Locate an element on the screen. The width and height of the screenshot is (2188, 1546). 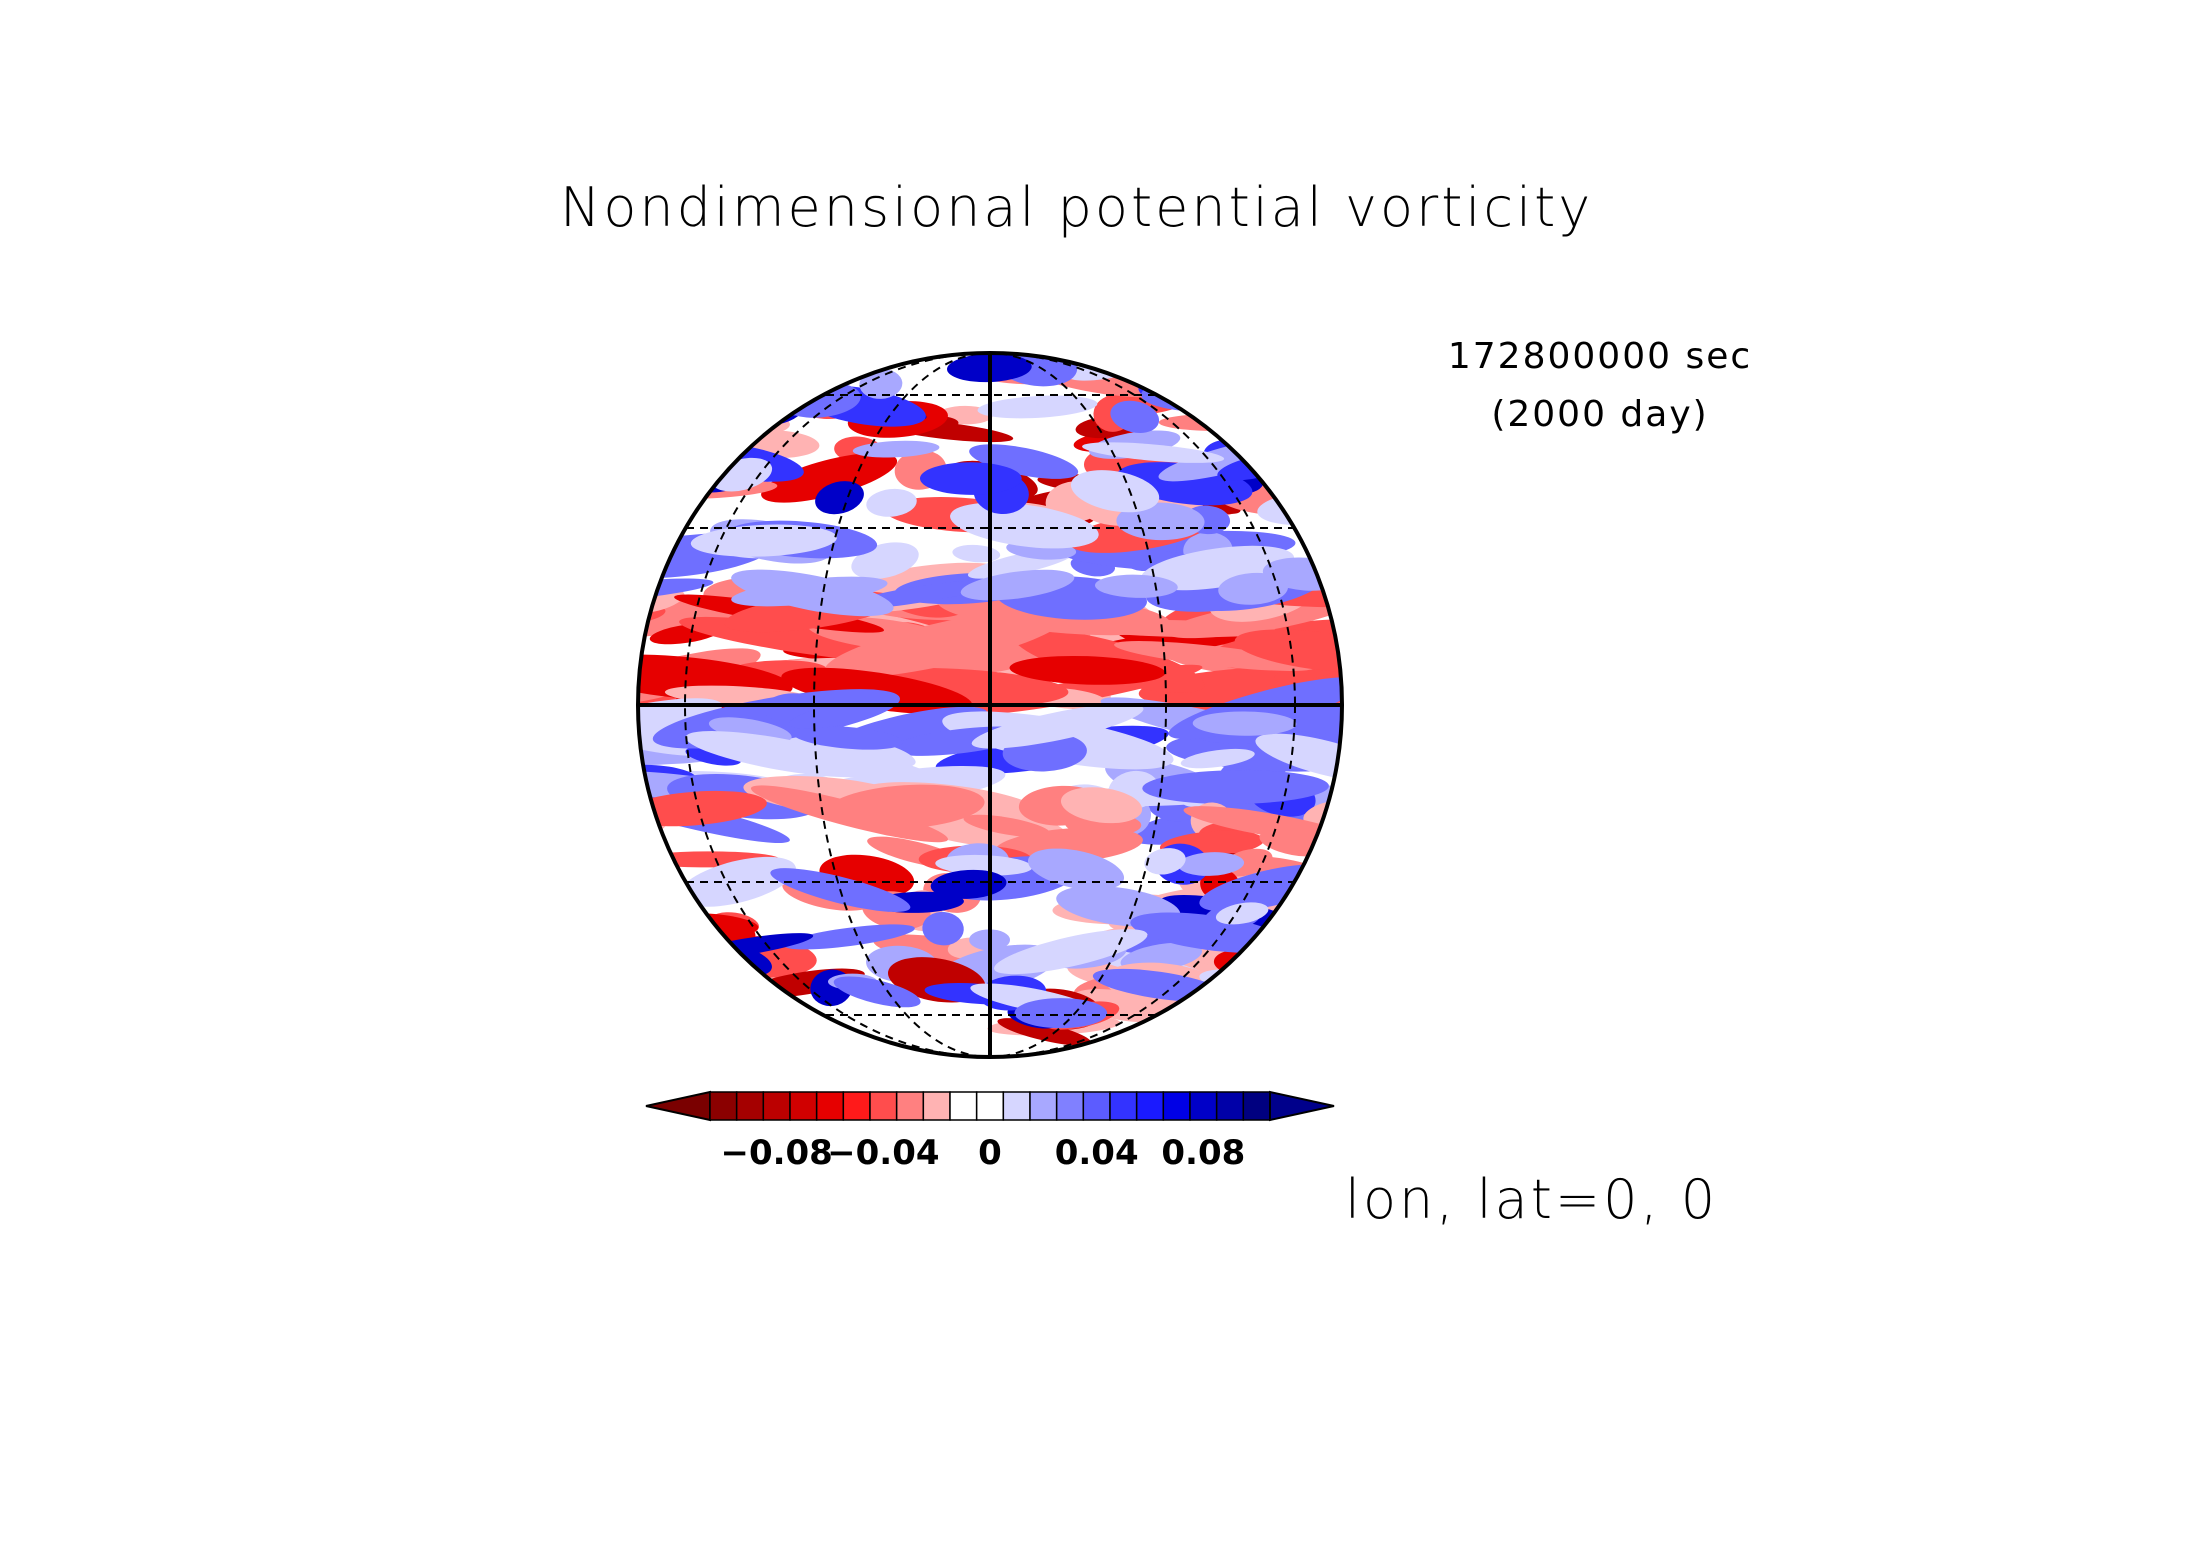
colorbar-tick-label: −0.04 is located at coordinates (883, 1153).